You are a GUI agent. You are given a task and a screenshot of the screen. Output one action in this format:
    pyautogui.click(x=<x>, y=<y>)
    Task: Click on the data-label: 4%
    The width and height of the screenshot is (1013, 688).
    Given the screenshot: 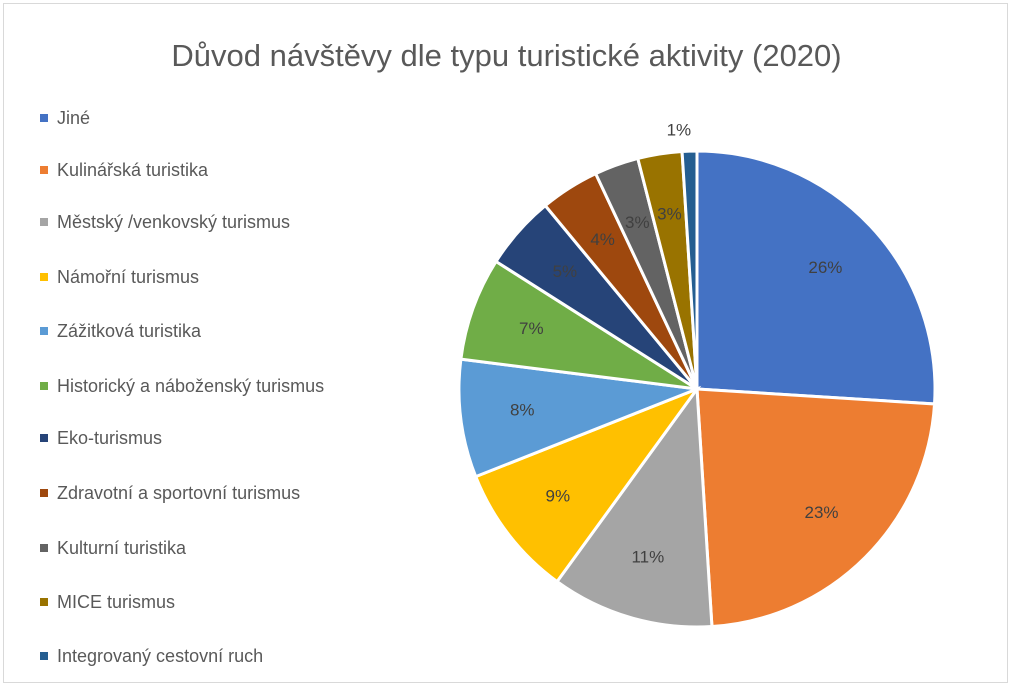 What is the action you would take?
    pyautogui.click(x=602, y=239)
    